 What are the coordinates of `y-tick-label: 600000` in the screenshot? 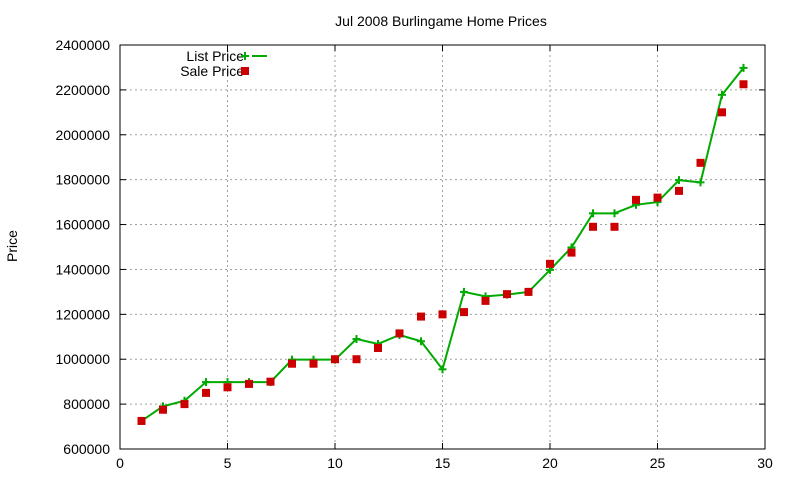 It's located at (86, 449).